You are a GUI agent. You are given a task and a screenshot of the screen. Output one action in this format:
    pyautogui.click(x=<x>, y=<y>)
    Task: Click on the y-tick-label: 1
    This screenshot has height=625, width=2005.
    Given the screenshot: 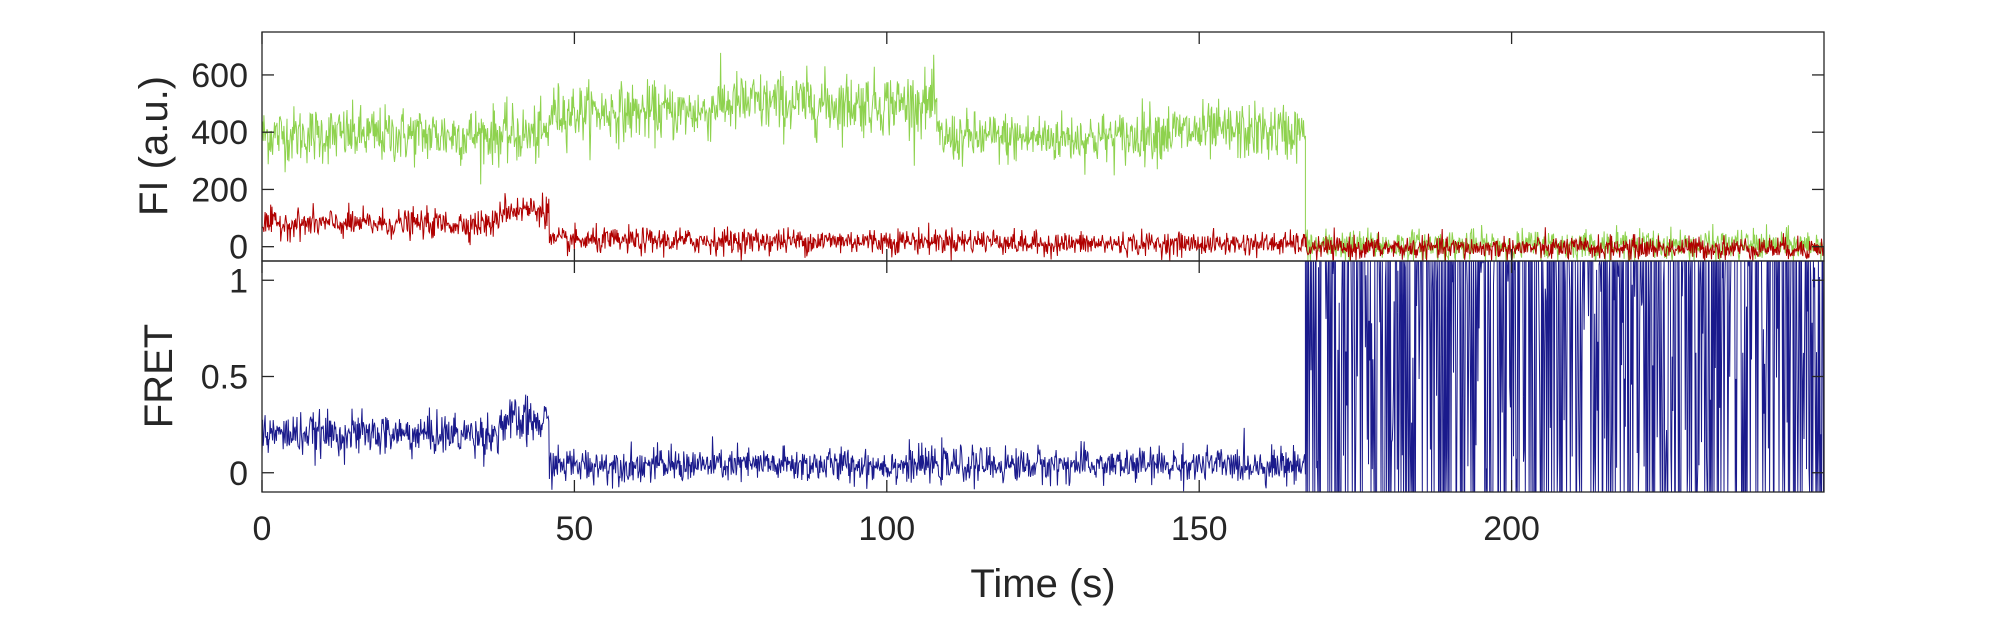 What is the action you would take?
    pyautogui.click(x=238, y=281)
    